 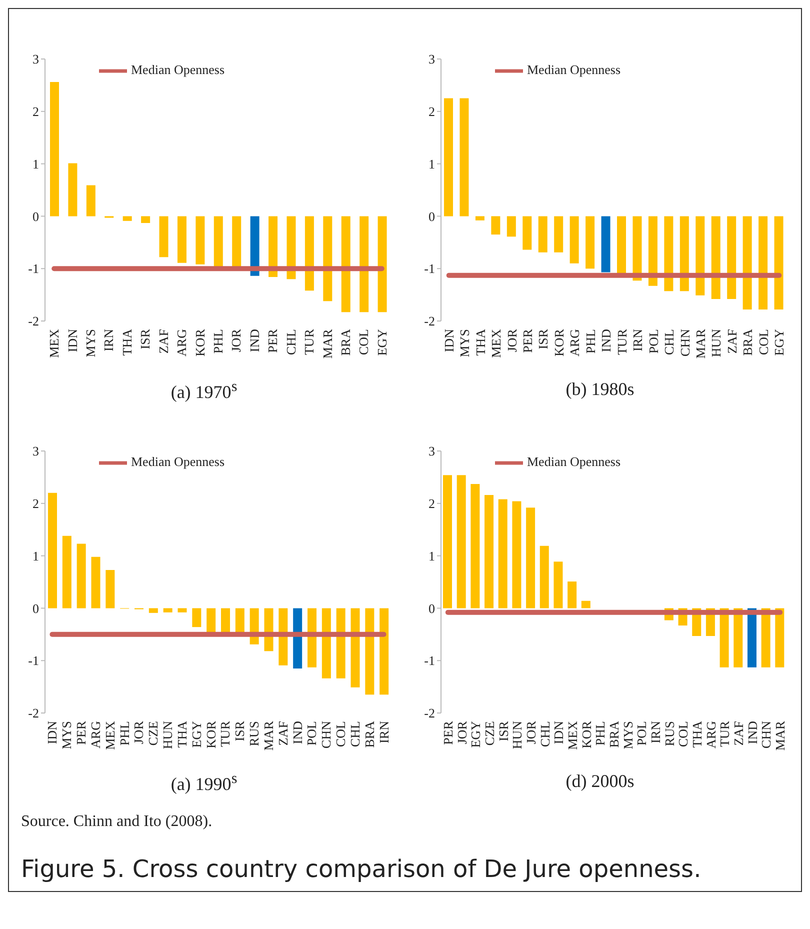 I want to click on caption: Figure 5. Cross country comparison of De Jure openness., so click(x=361, y=869).